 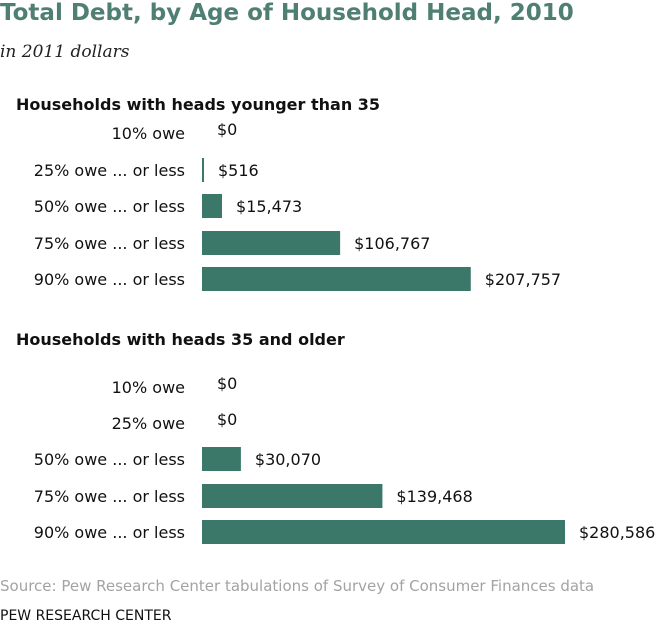 What do you see at coordinates (109, 170) in the screenshot?
I see `category-label: 25% owe ... or less` at bounding box center [109, 170].